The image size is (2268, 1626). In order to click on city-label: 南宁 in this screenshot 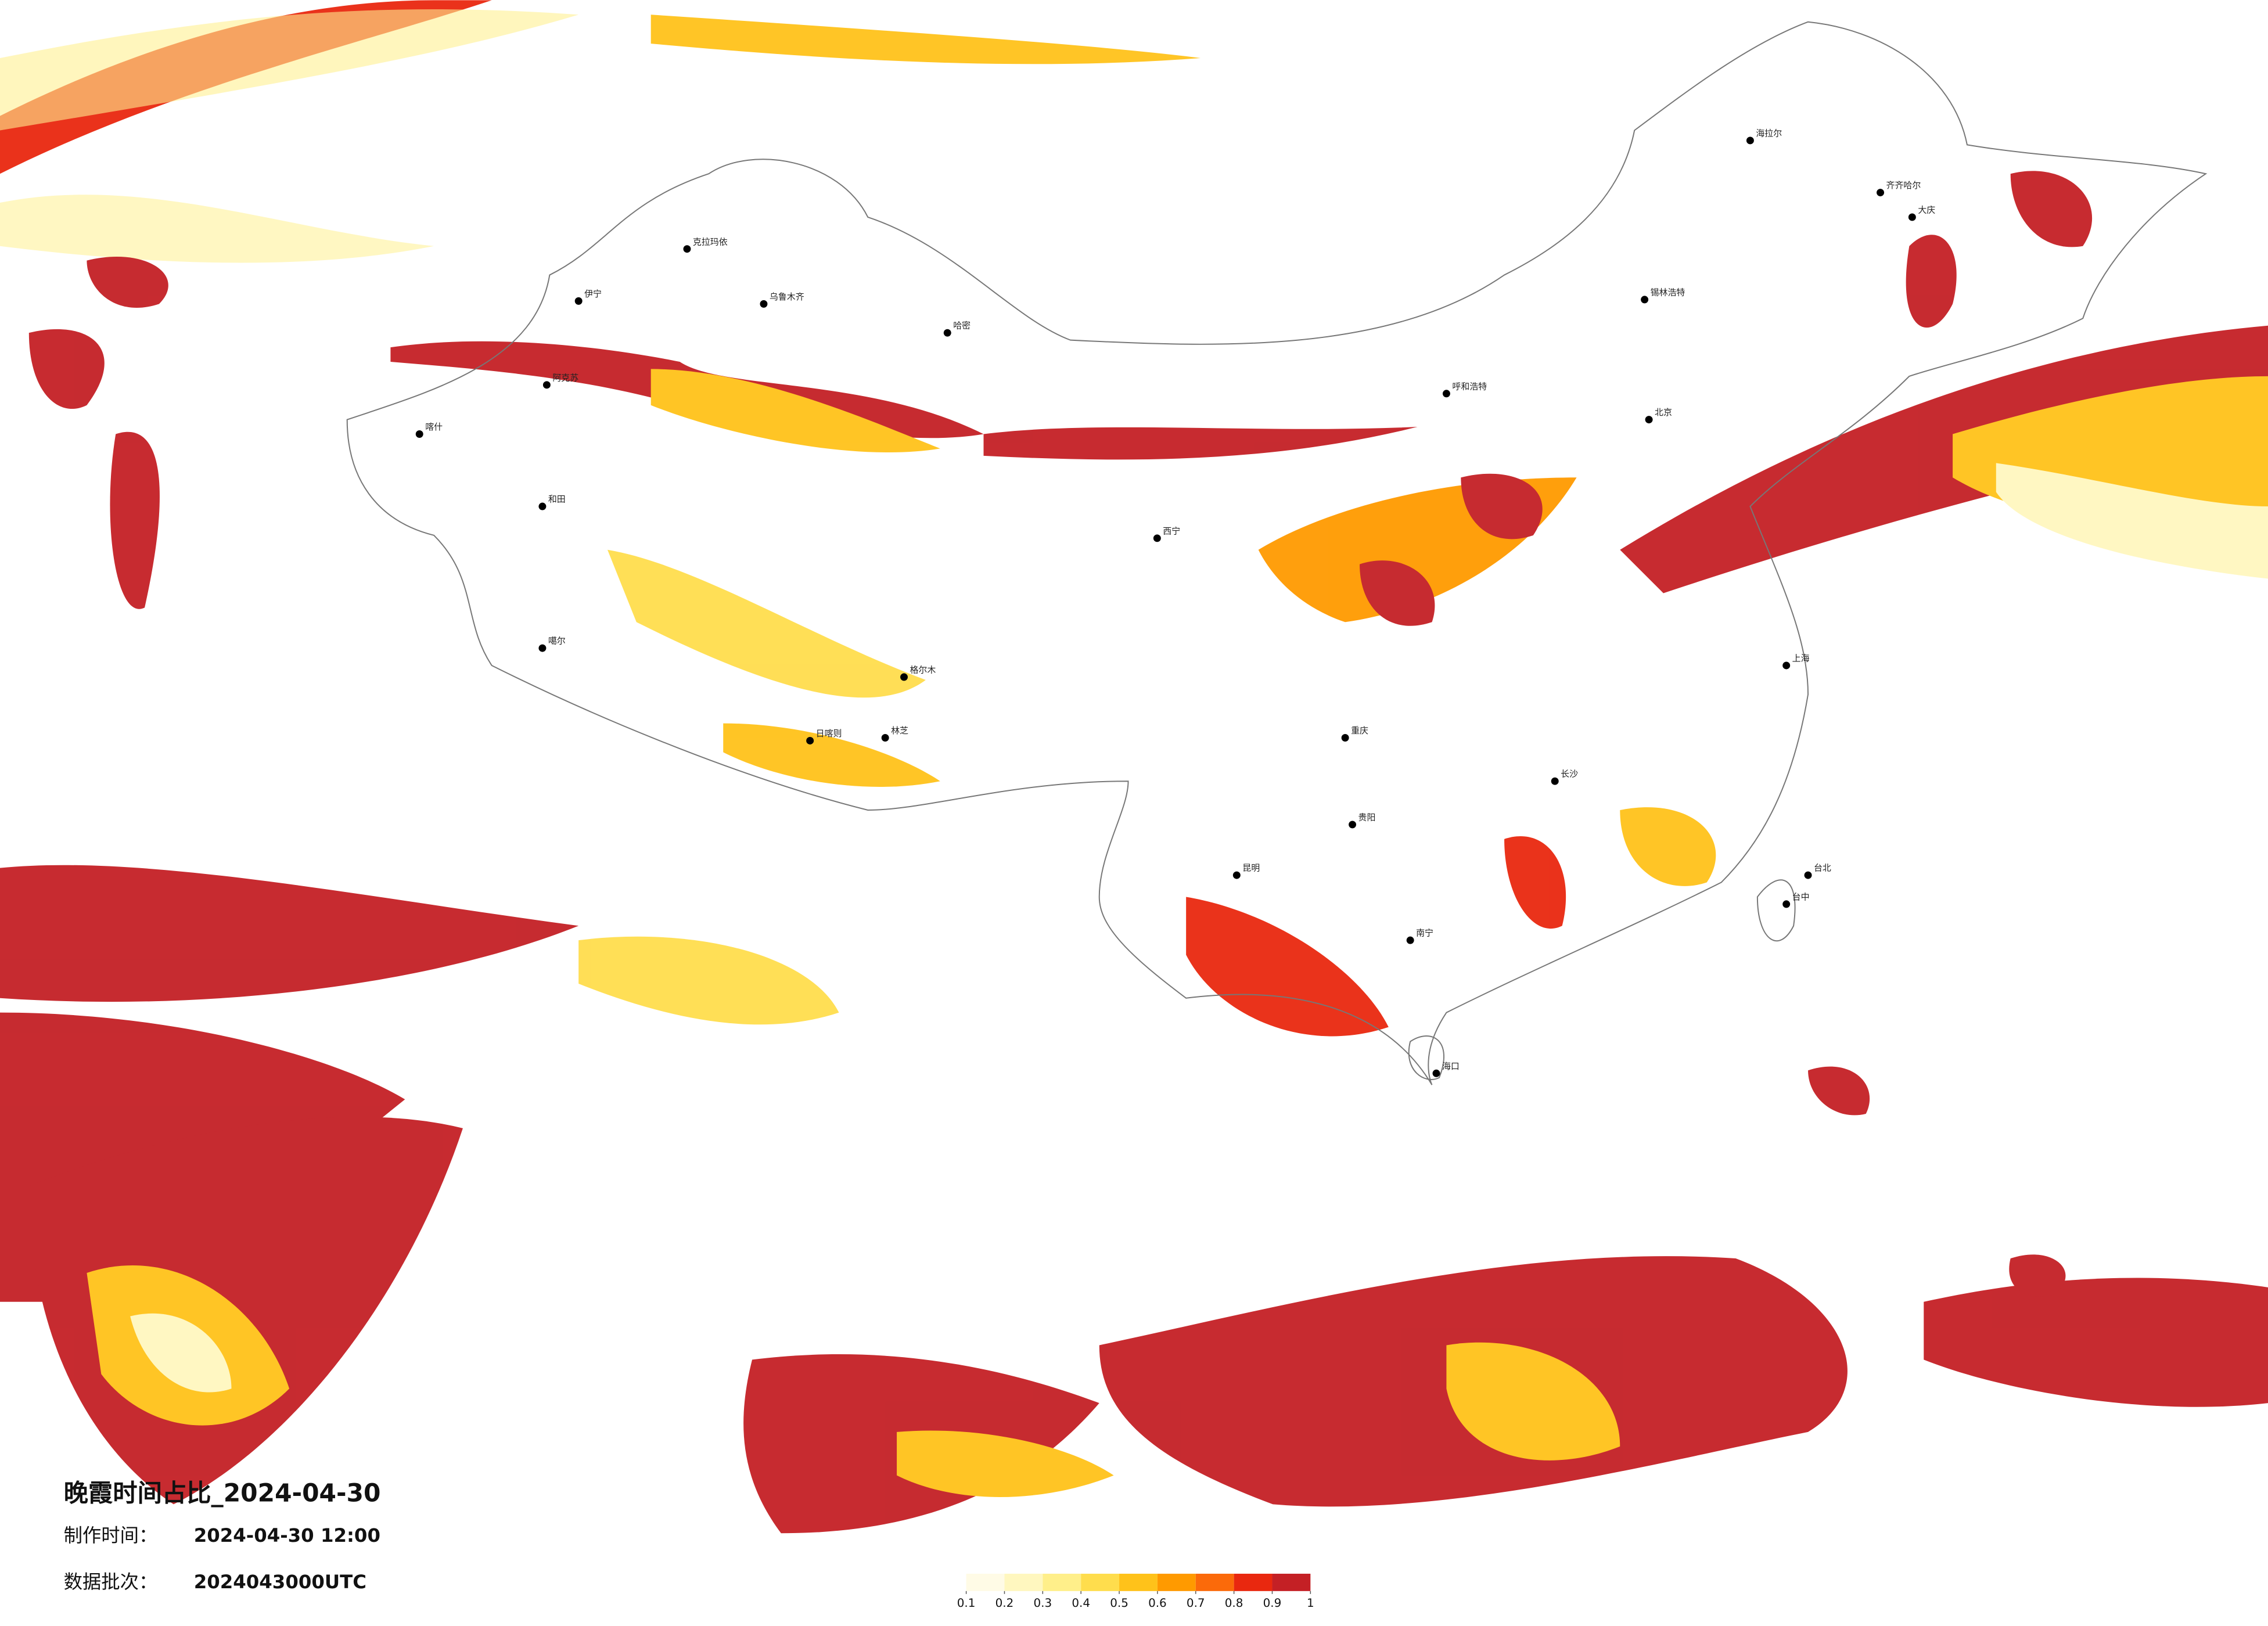, I will do `click(1424, 933)`.